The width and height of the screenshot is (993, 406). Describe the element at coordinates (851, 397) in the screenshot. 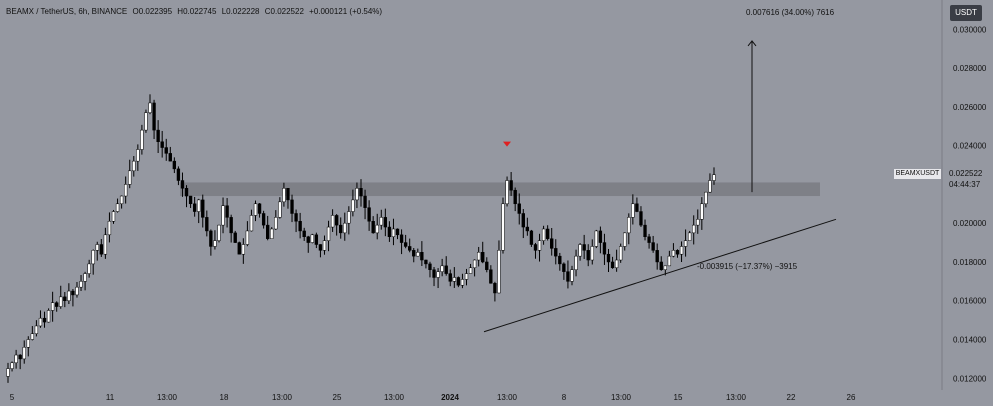

I see `x-tick-label: 26` at that location.